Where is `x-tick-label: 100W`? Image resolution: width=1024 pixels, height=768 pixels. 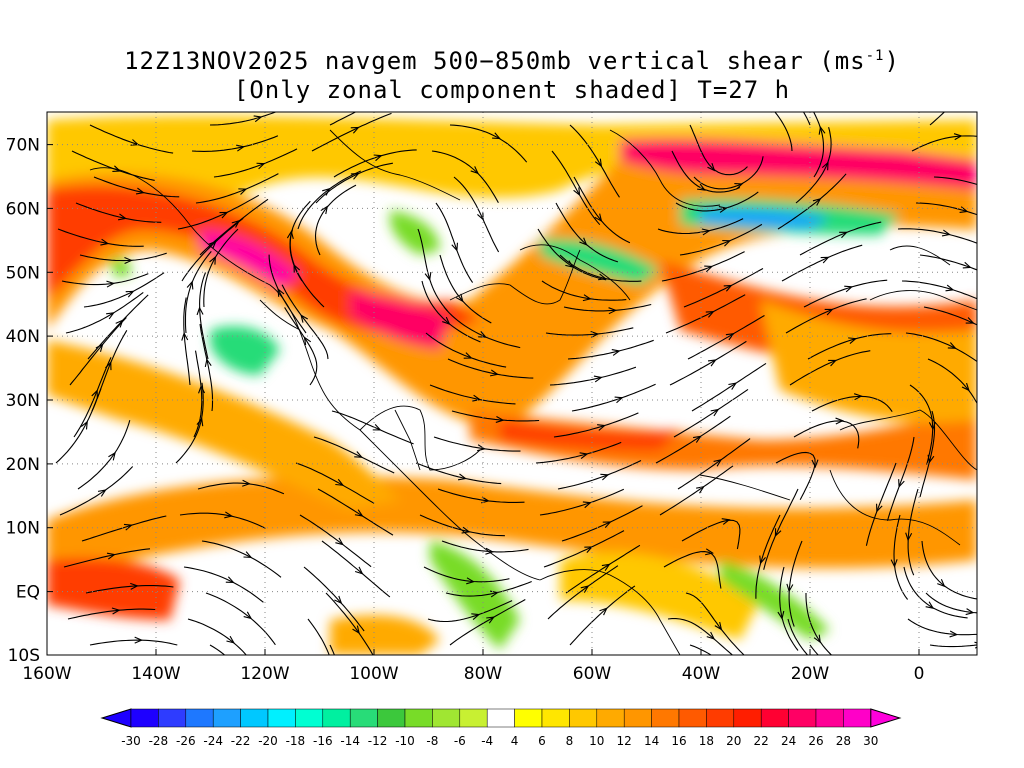 x-tick-label: 100W is located at coordinates (373, 674).